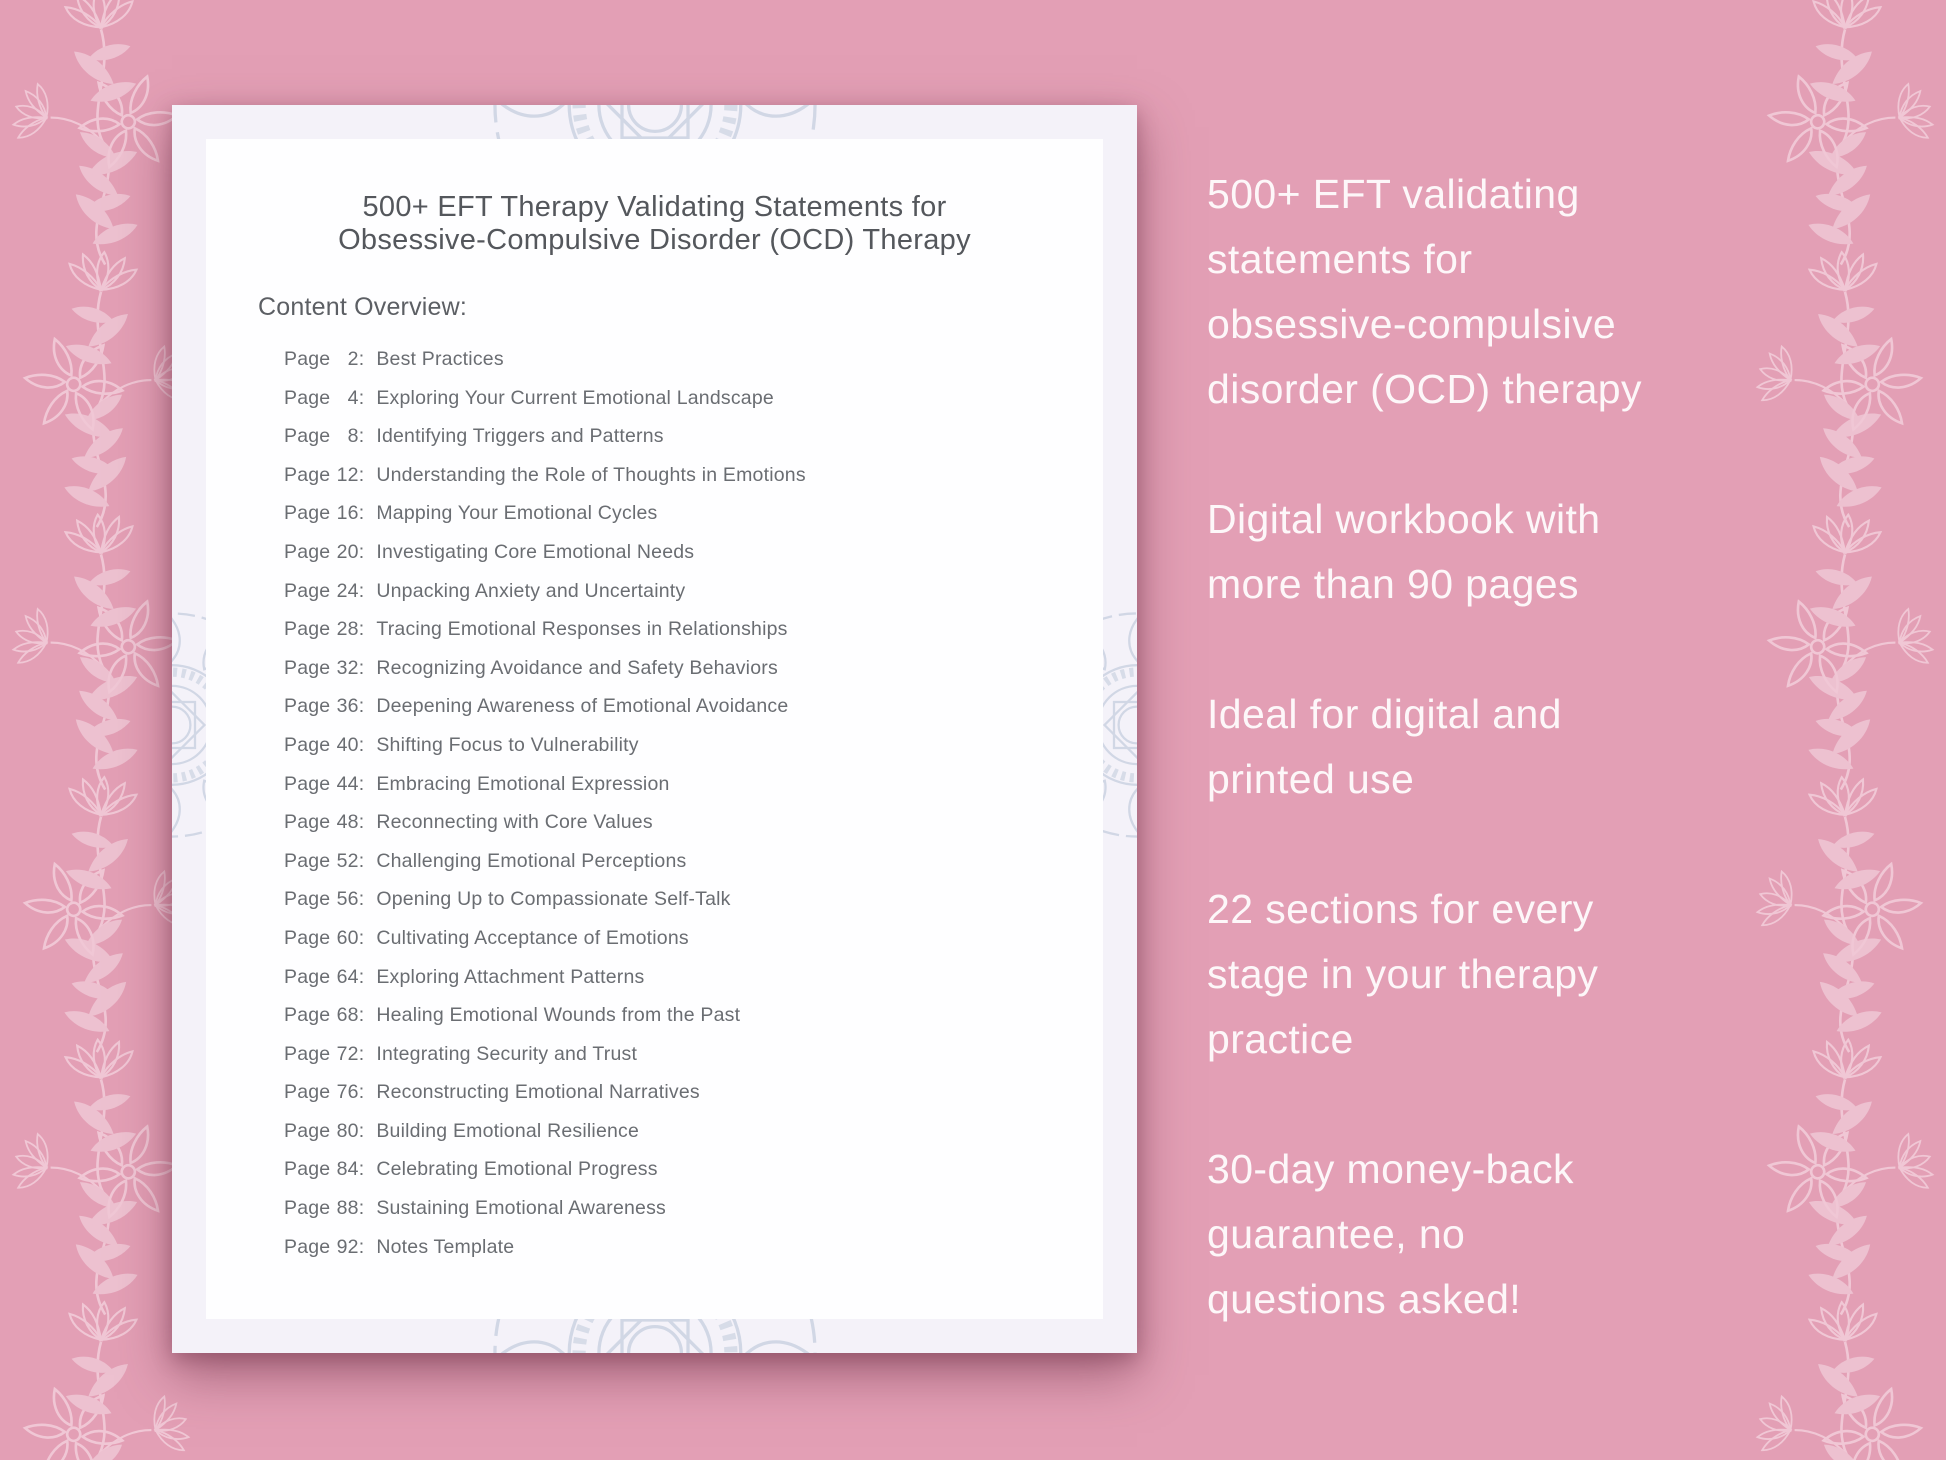 The width and height of the screenshot is (1946, 1460). I want to click on marketing-line: disorder (OCD) therapy, so click(1424, 389).